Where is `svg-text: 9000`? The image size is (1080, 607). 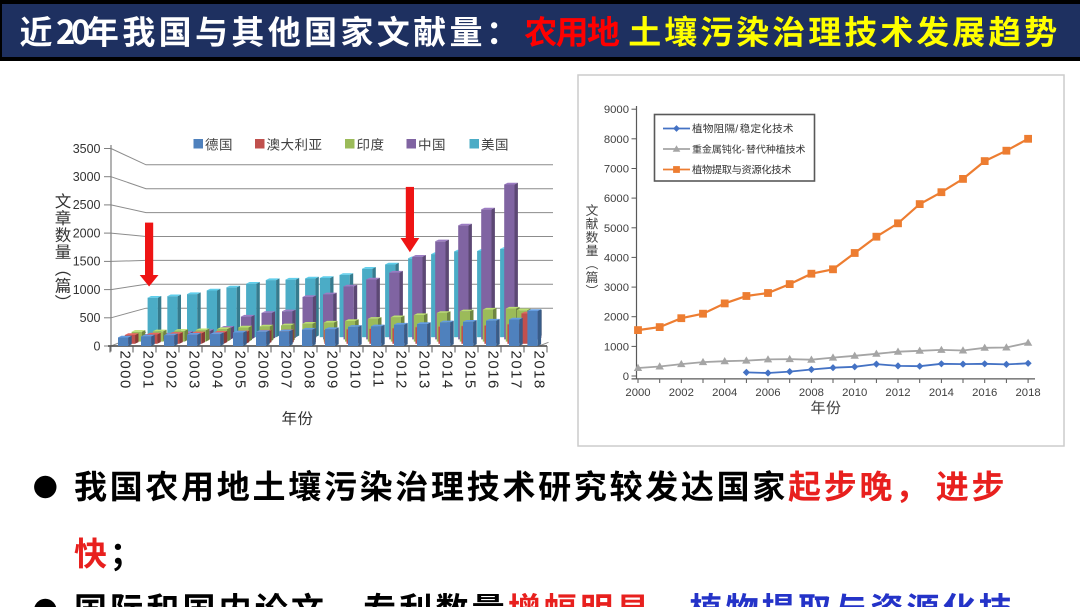 svg-text: 9000 is located at coordinates (616, 110).